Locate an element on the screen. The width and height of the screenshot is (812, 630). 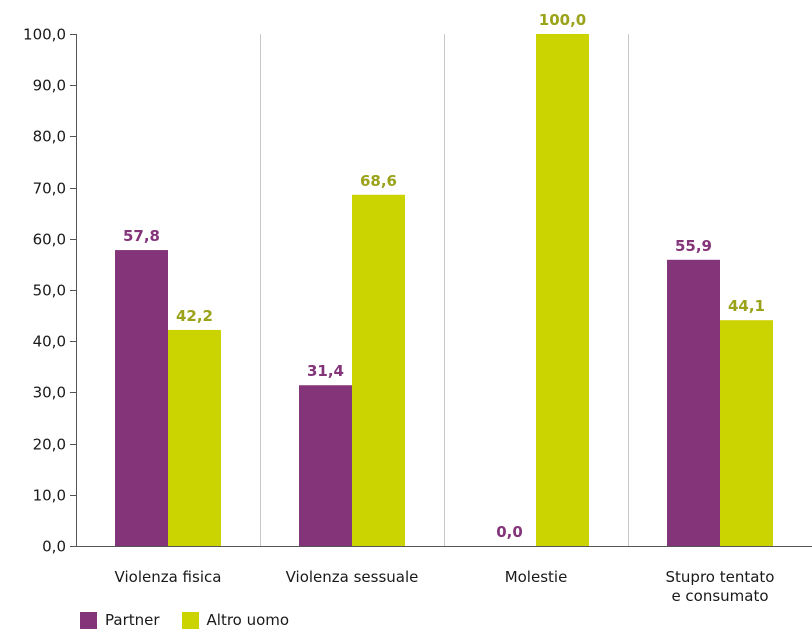
category-label: Violenza fisica is located at coordinates (168, 577).